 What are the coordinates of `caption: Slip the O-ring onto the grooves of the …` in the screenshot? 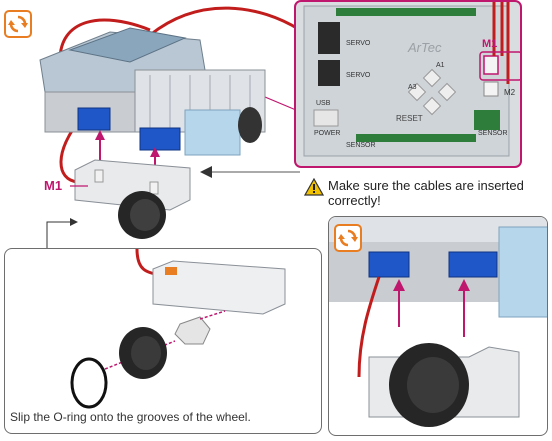 It's located at (130, 417).